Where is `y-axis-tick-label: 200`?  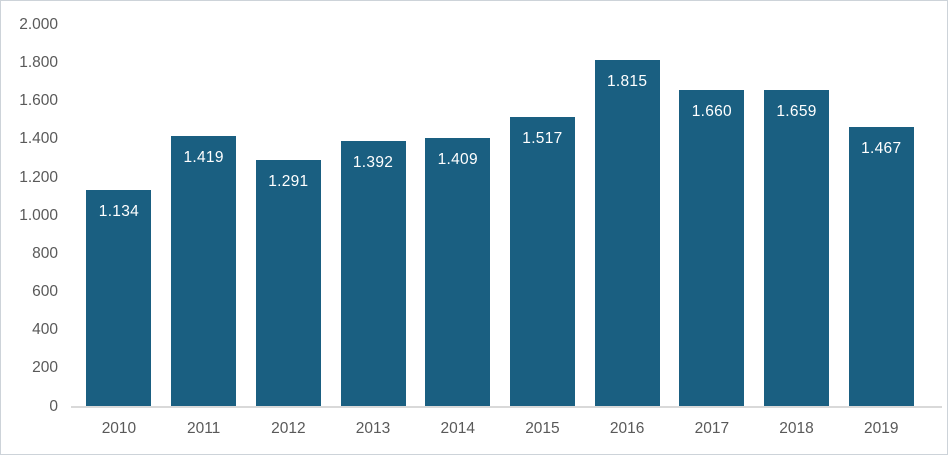 y-axis-tick-label: 200 is located at coordinates (45, 368).